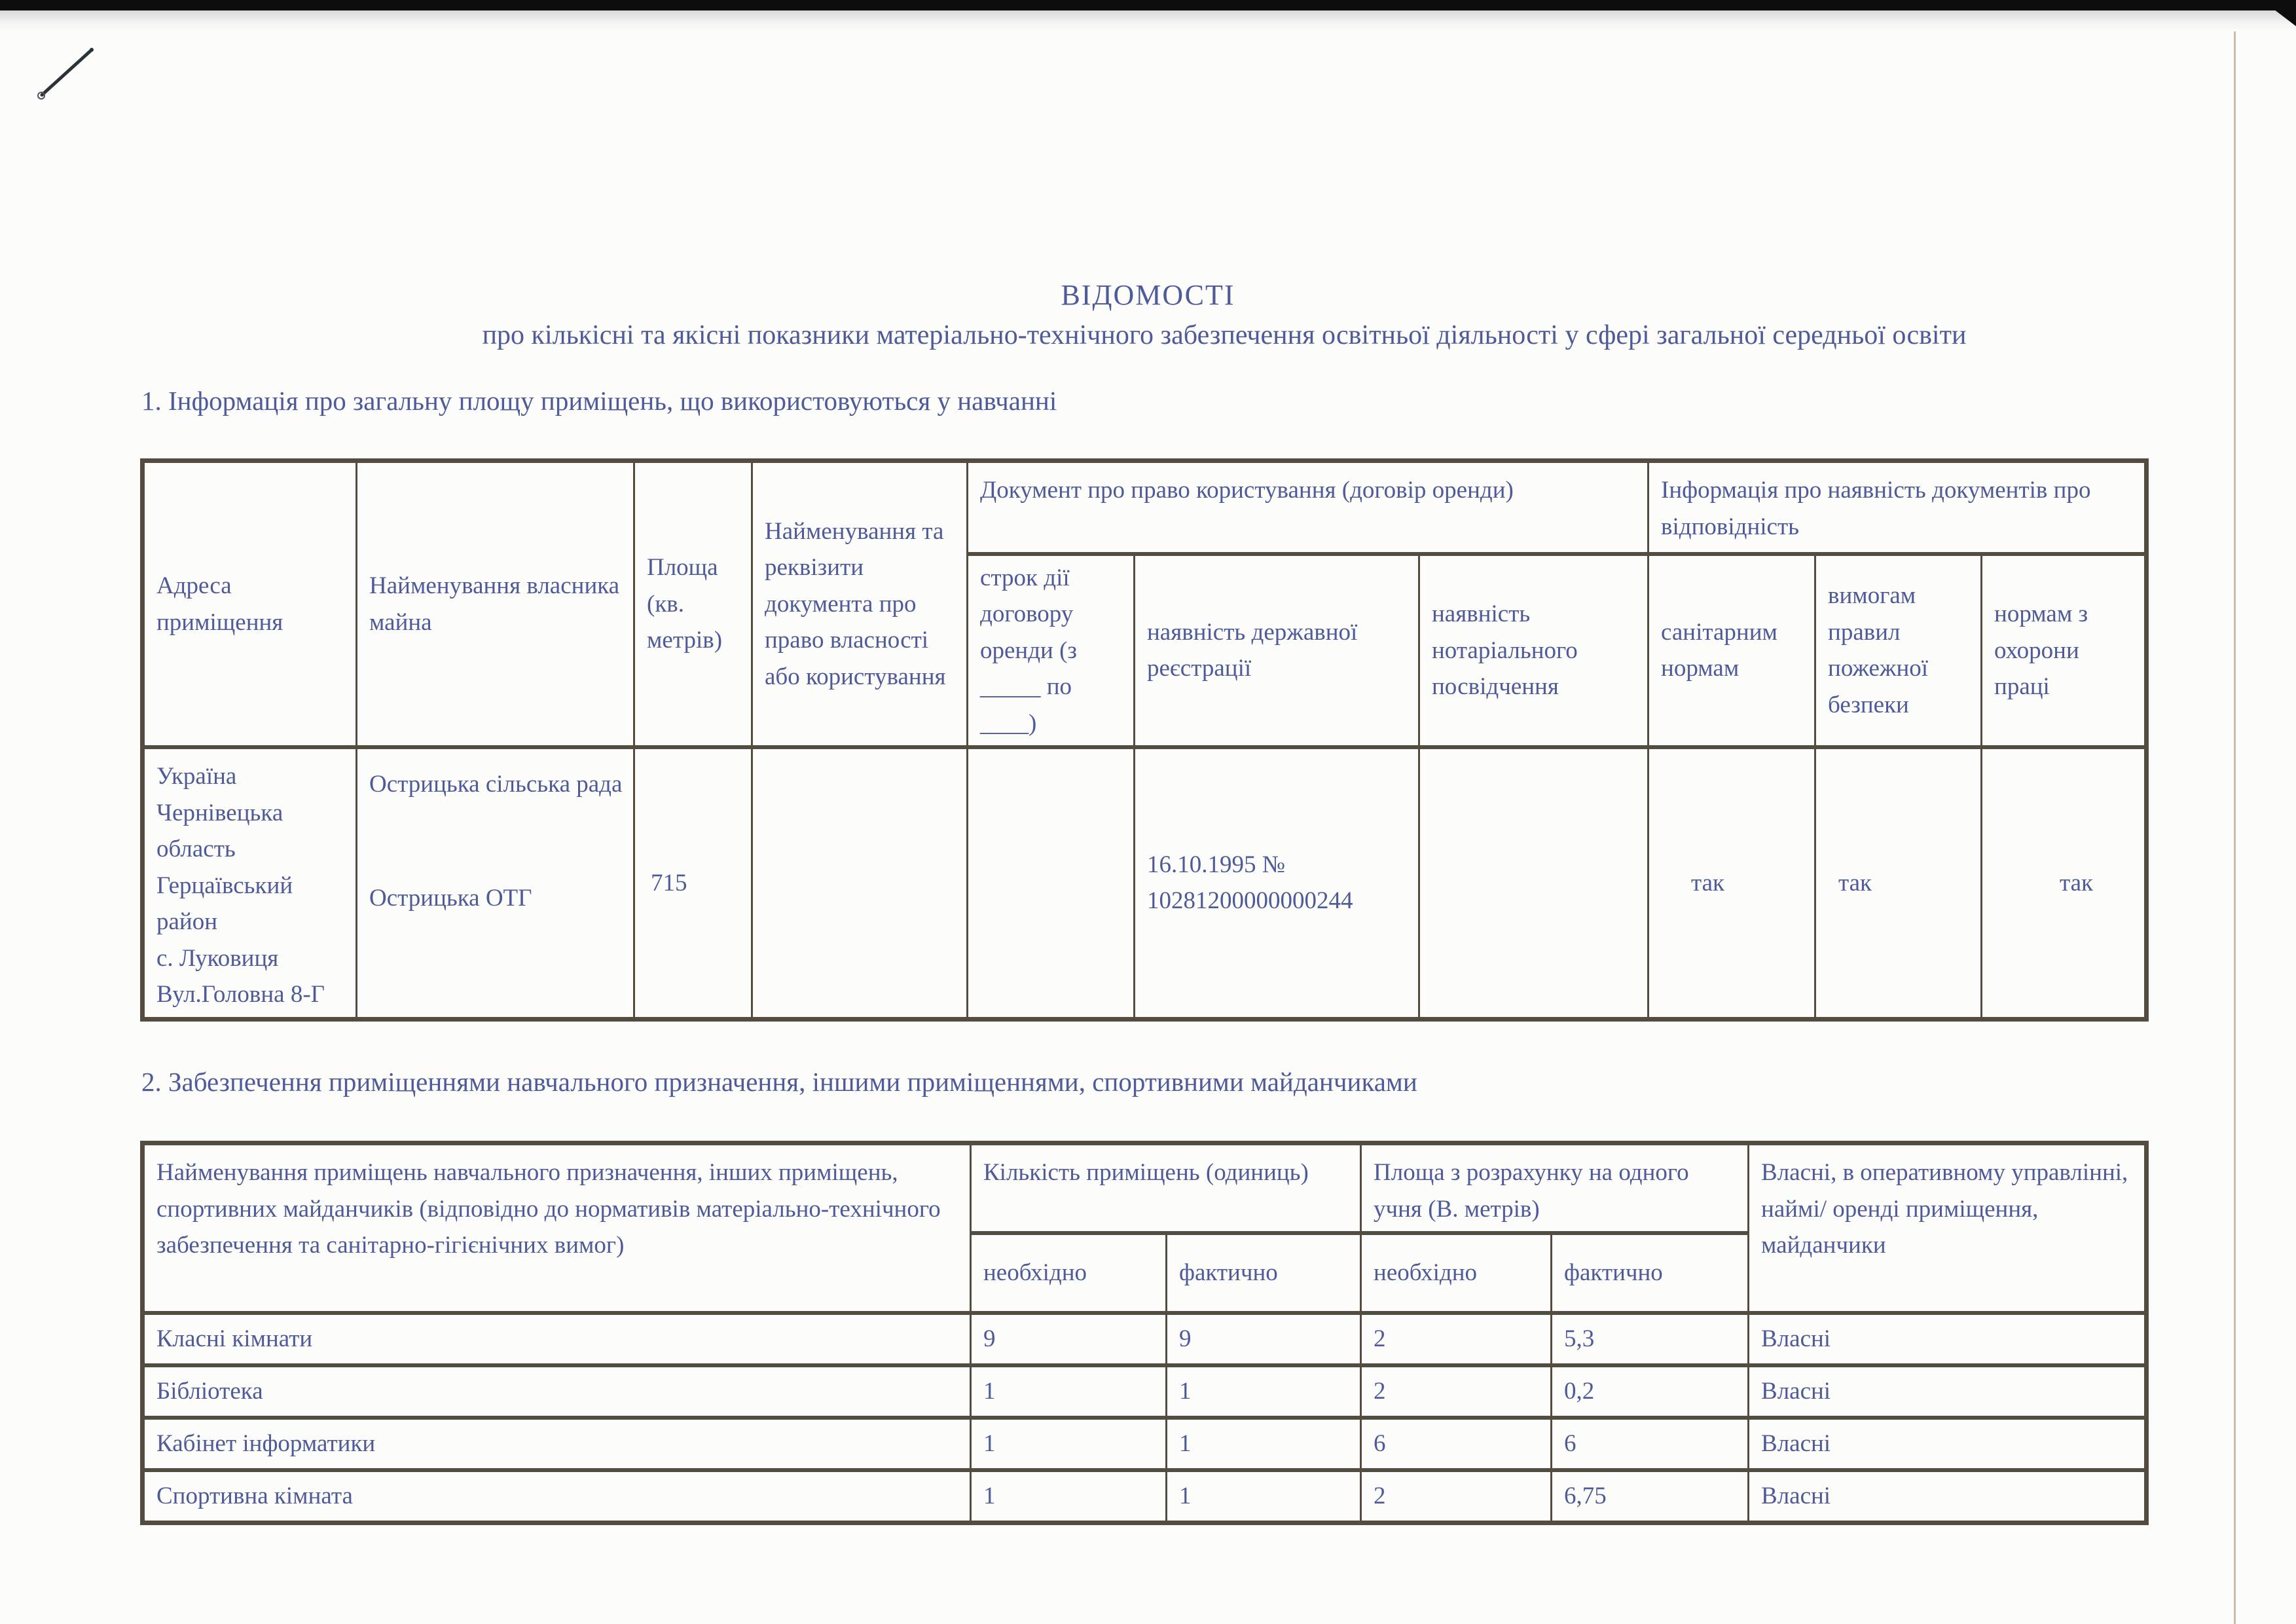 Image resolution: width=2296 pixels, height=1624 pixels. I want to click on cell-state-registration: 16.10.1995 № 10281200000000244, so click(1276, 883).